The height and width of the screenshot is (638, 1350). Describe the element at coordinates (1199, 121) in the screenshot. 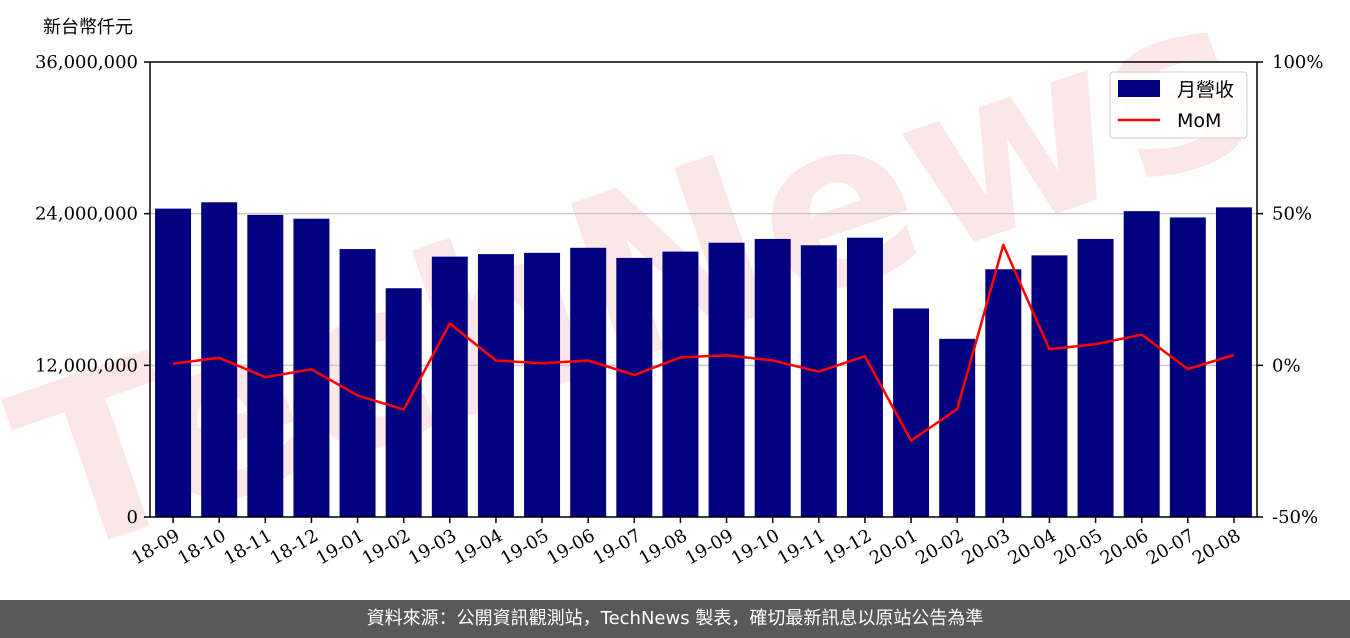

I see `legend-label-mom: MoM` at that location.